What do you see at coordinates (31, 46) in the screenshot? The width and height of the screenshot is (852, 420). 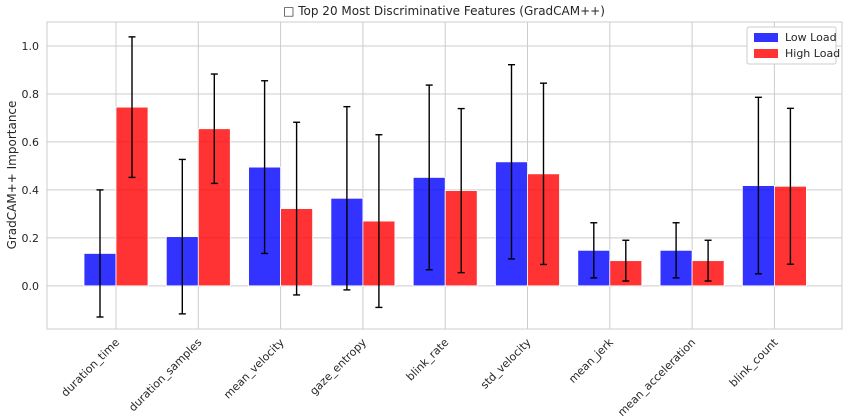 I see `y-tick-label: 1.0` at bounding box center [31, 46].